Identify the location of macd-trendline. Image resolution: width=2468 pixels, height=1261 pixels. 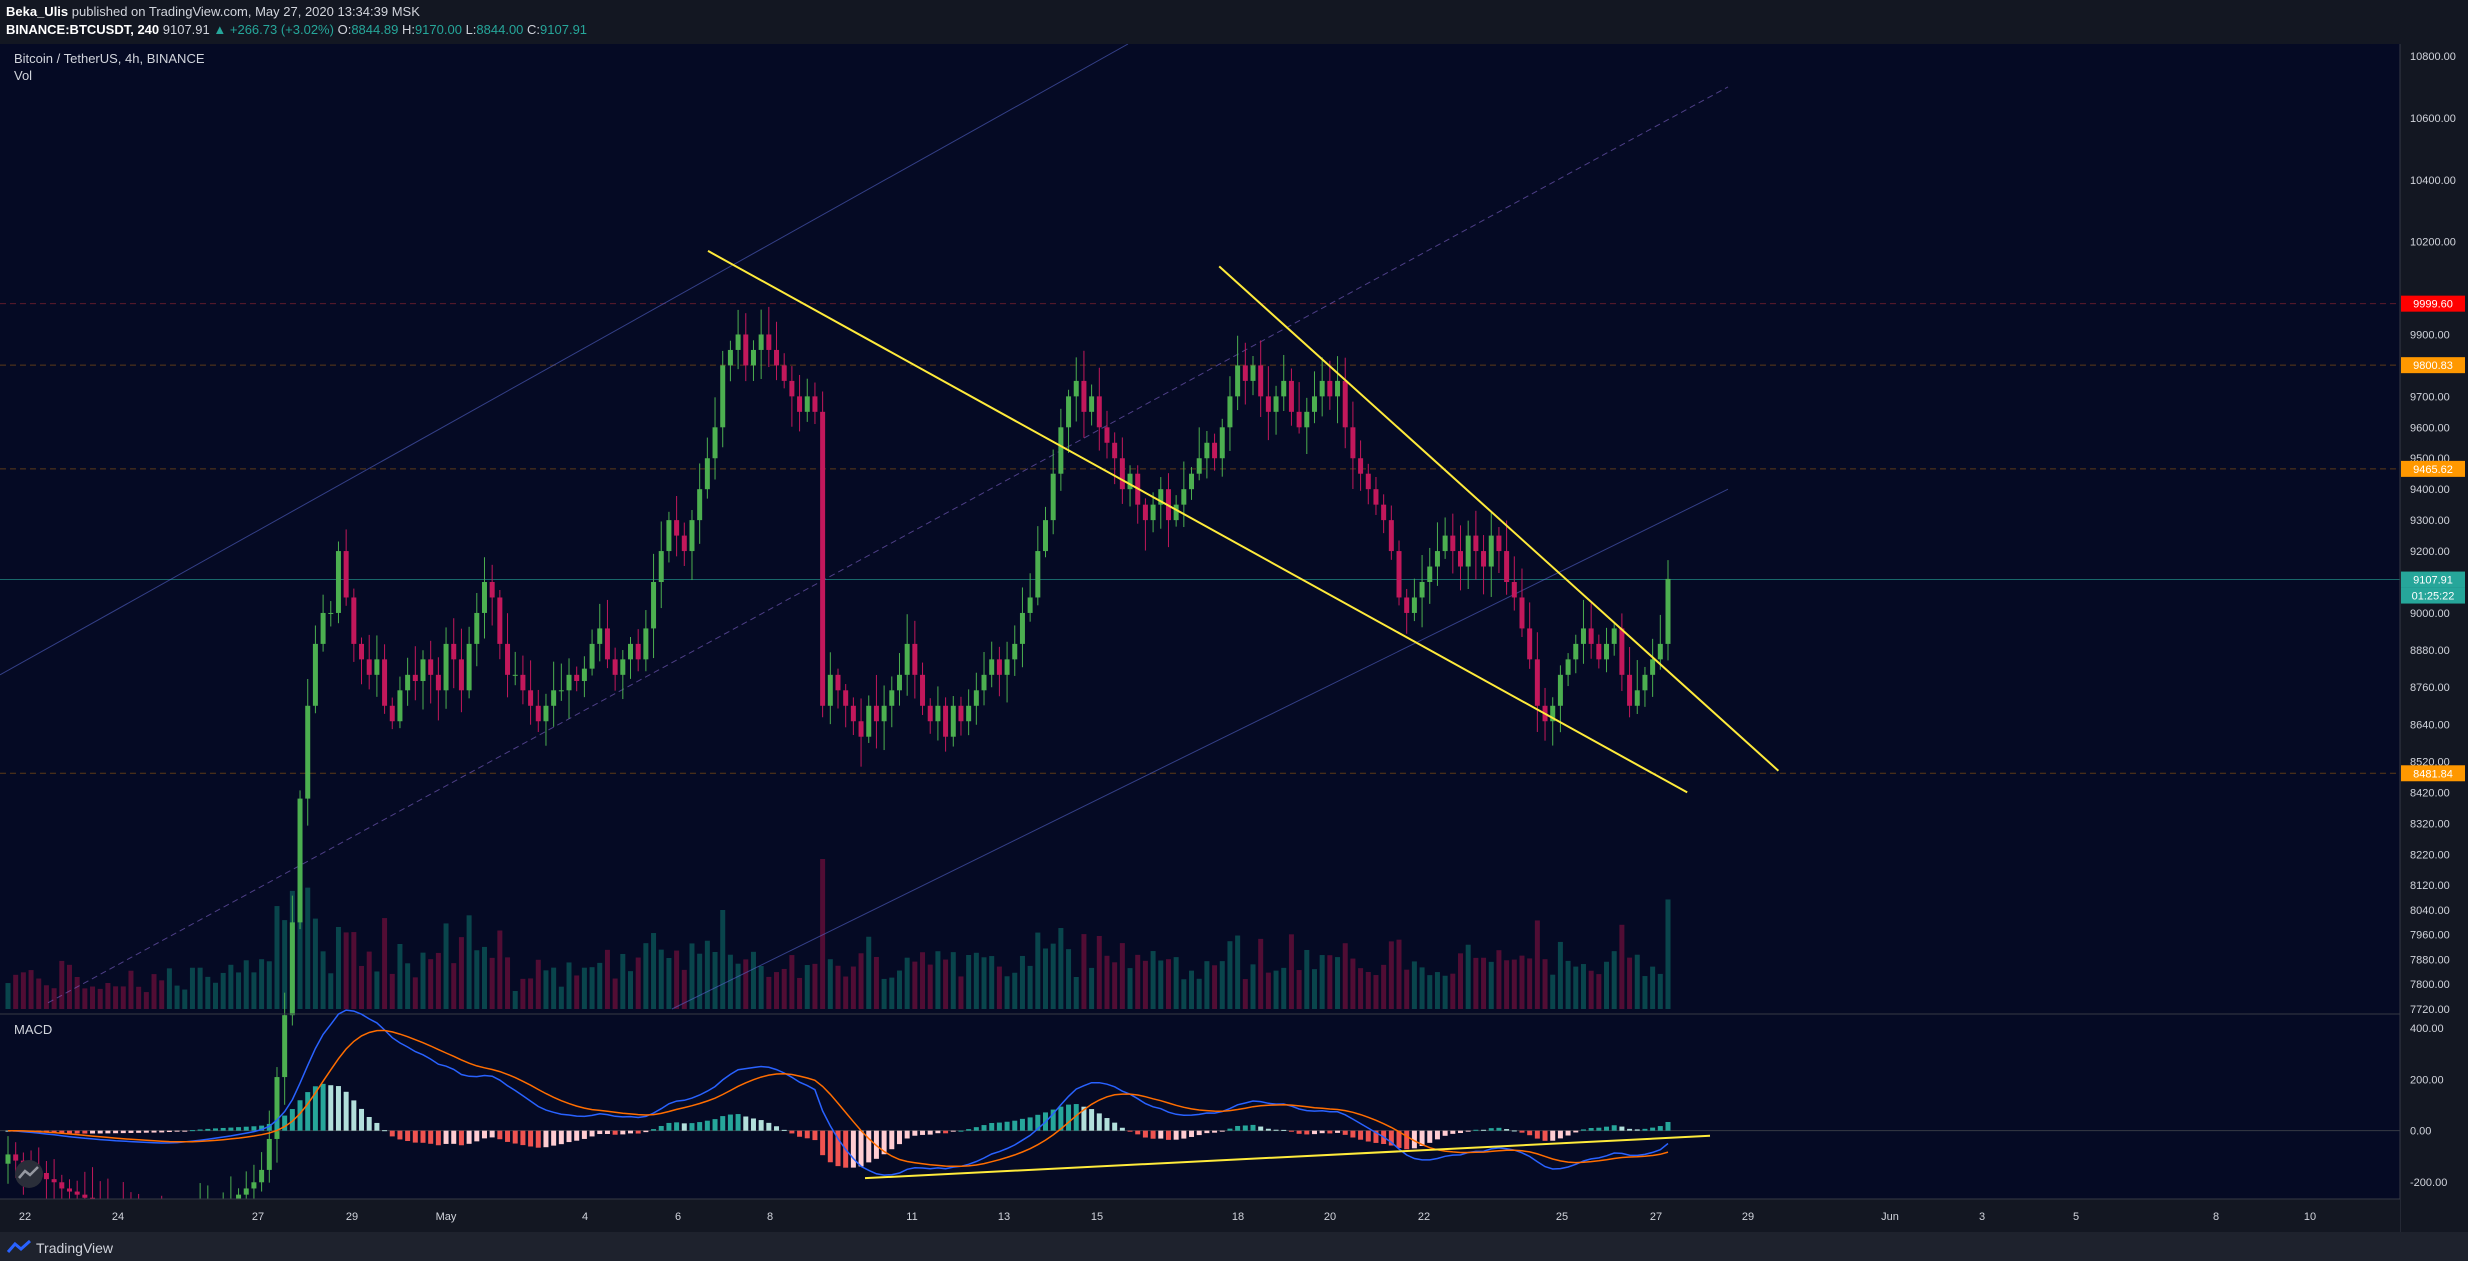
(1287, 1157).